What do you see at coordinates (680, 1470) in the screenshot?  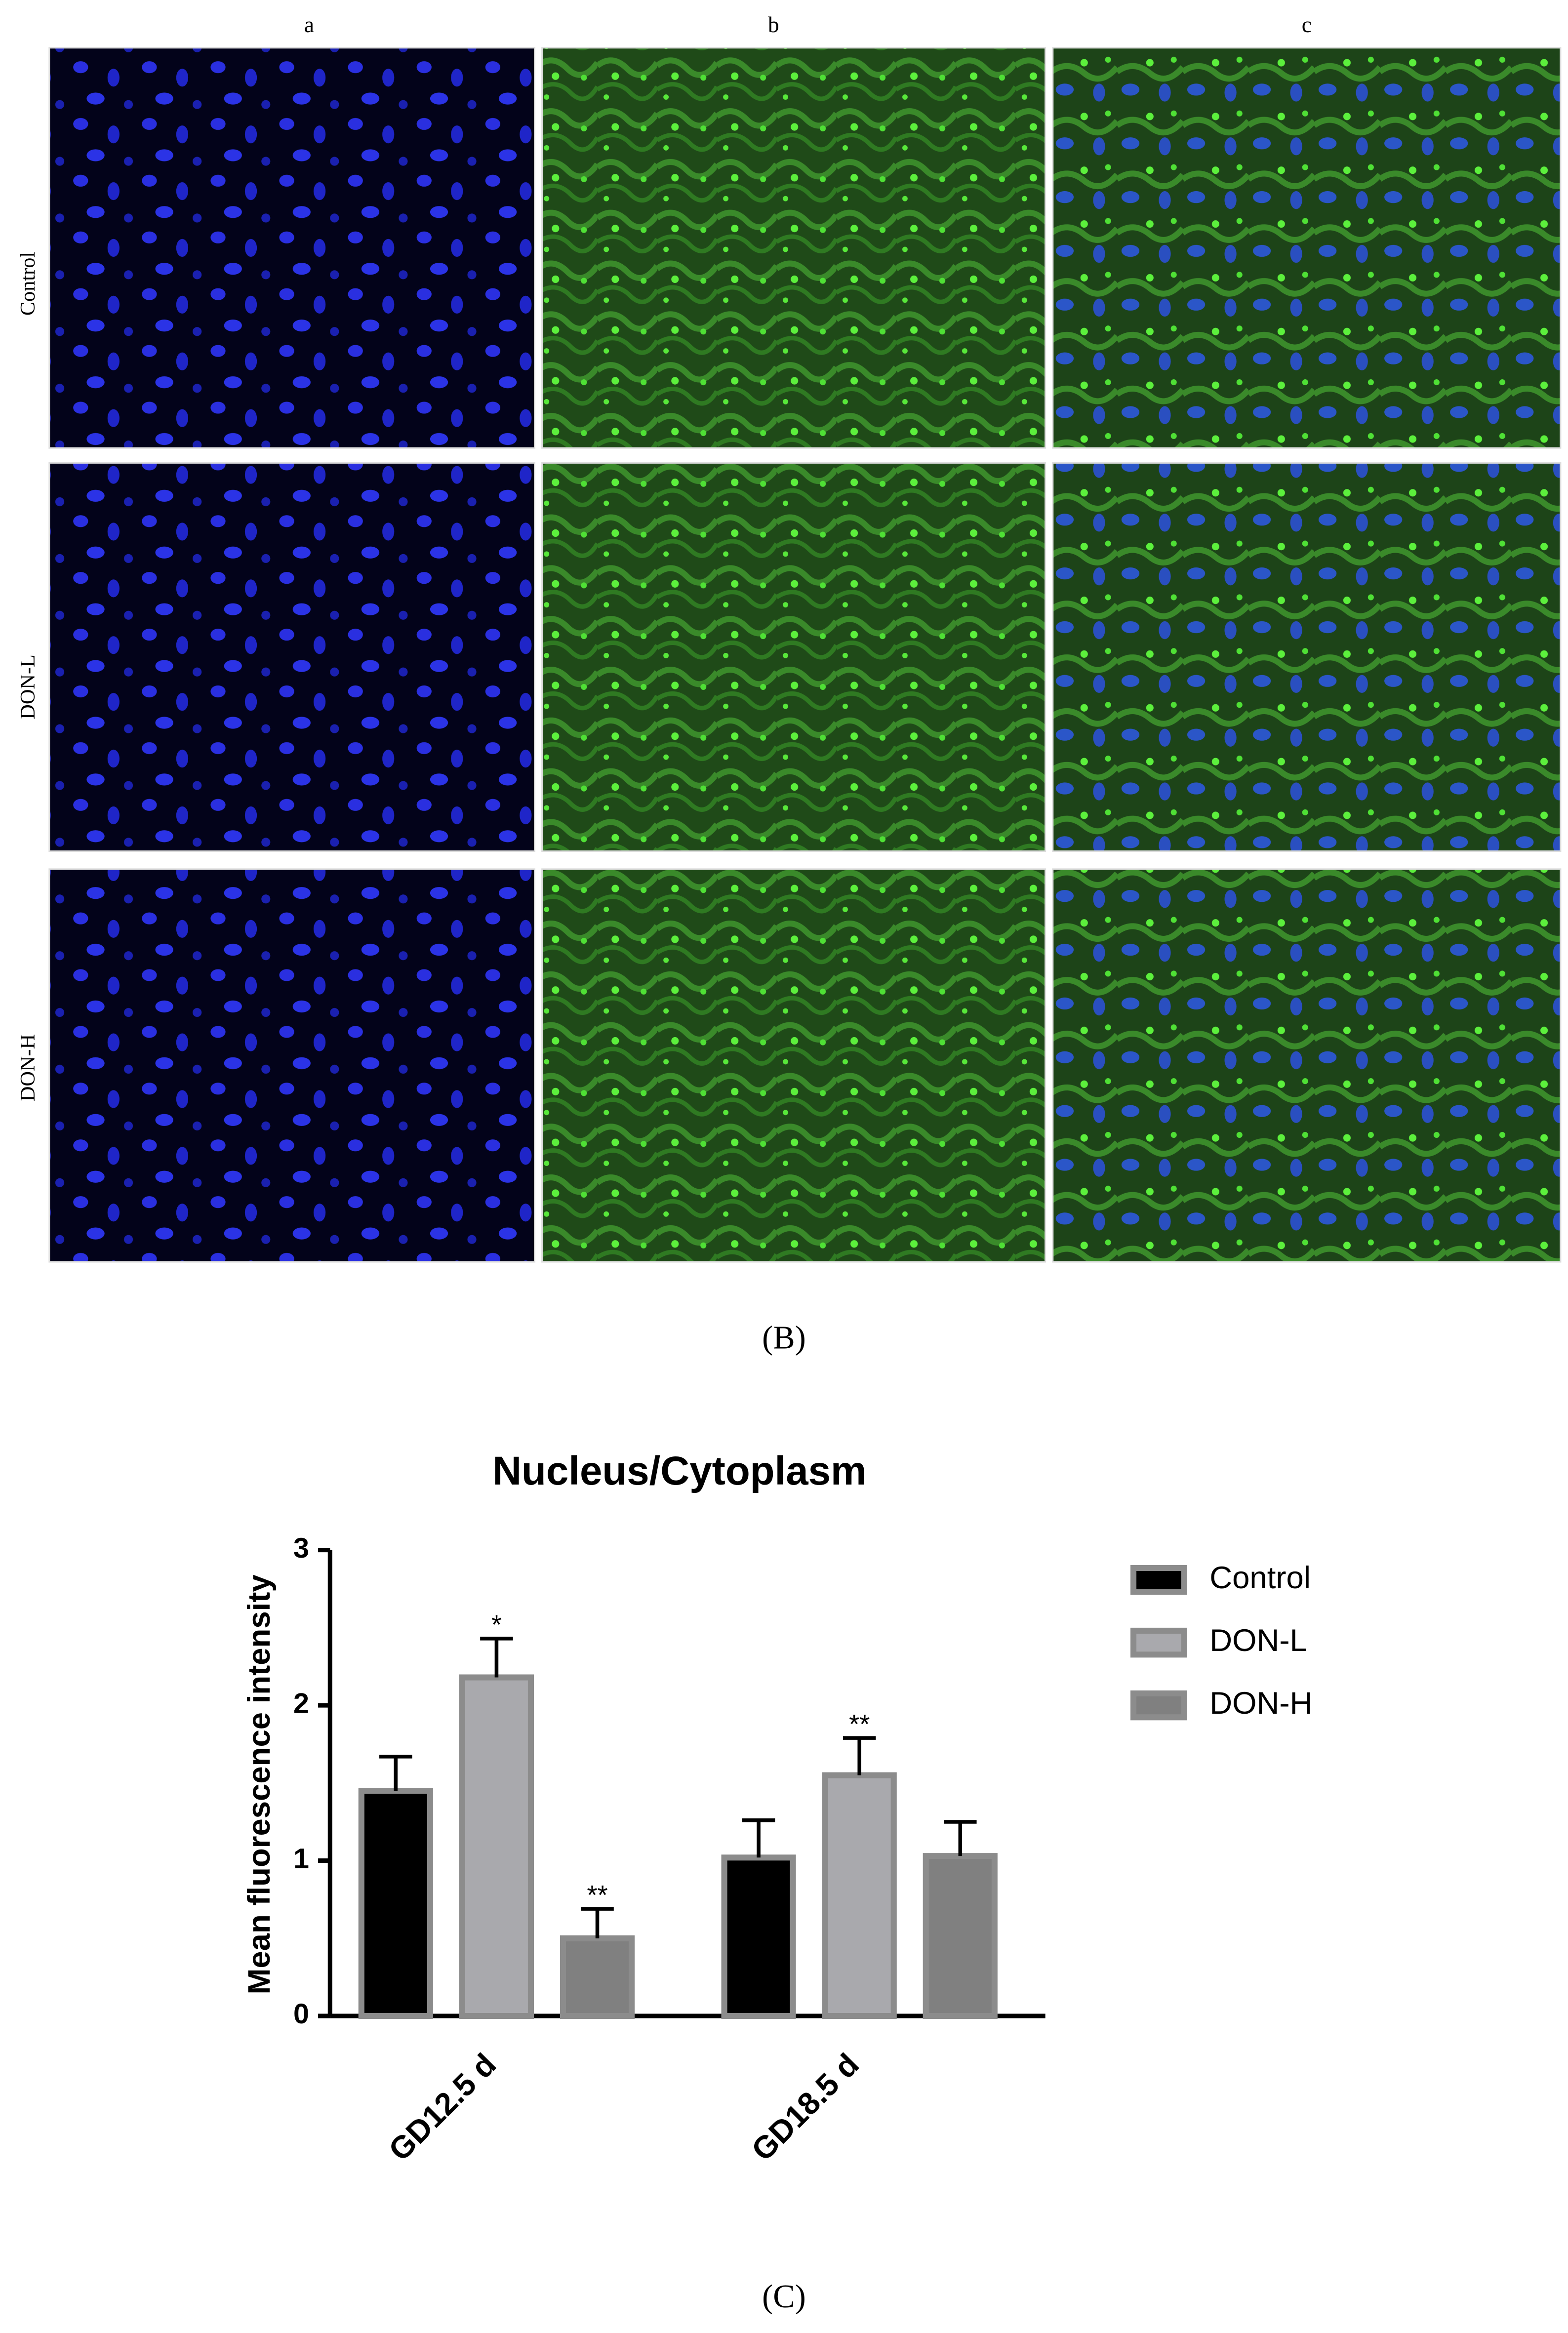 I see `chart-title: Nucleus/Cytoplasm` at bounding box center [680, 1470].